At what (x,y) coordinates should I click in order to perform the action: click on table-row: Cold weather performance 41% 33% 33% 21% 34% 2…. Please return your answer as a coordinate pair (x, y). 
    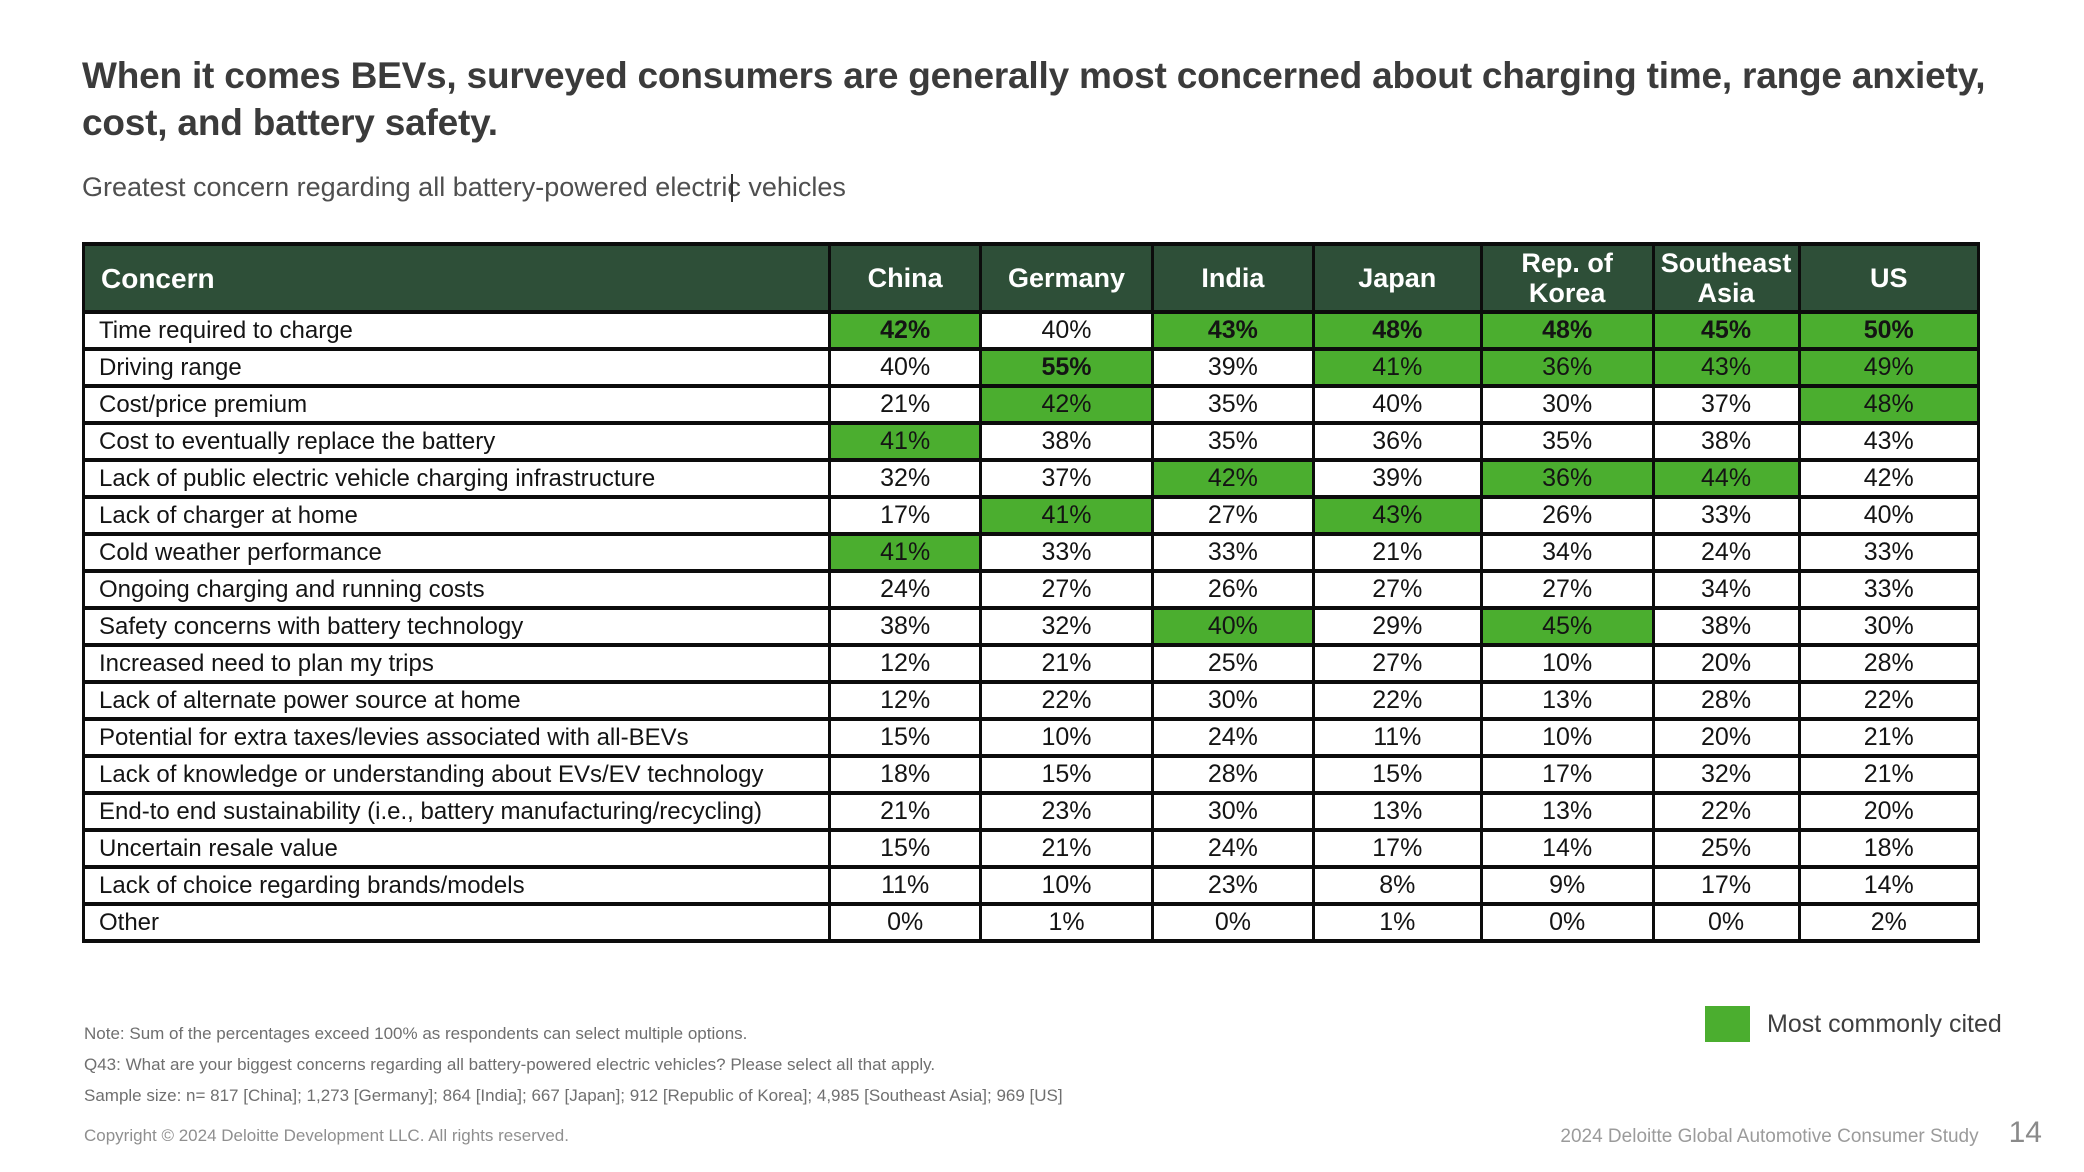
    Looking at the image, I should click on (1031, 553).